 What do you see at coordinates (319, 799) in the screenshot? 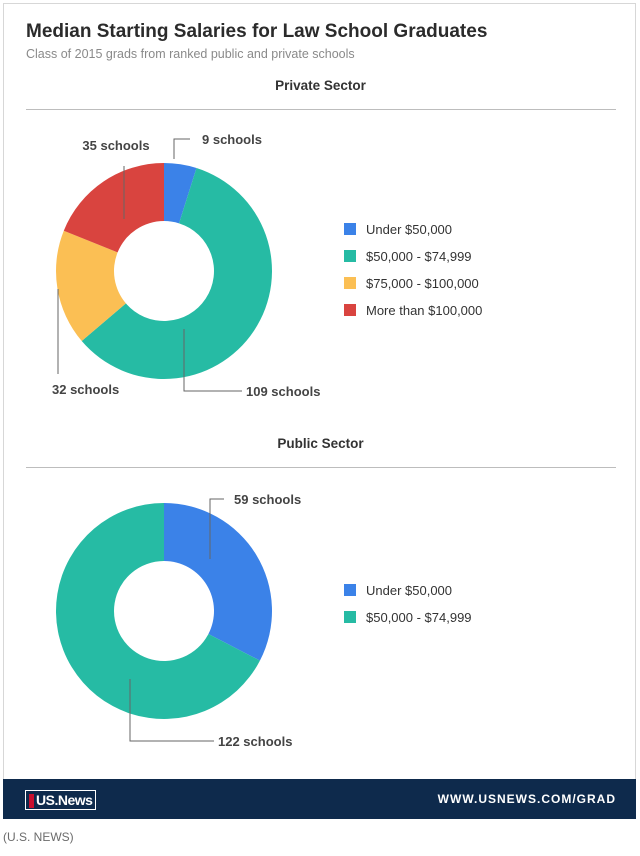
I see `footer-bar: US.News WWW.USNEWS.COM/GRAD` at bounding box center [319, 799].